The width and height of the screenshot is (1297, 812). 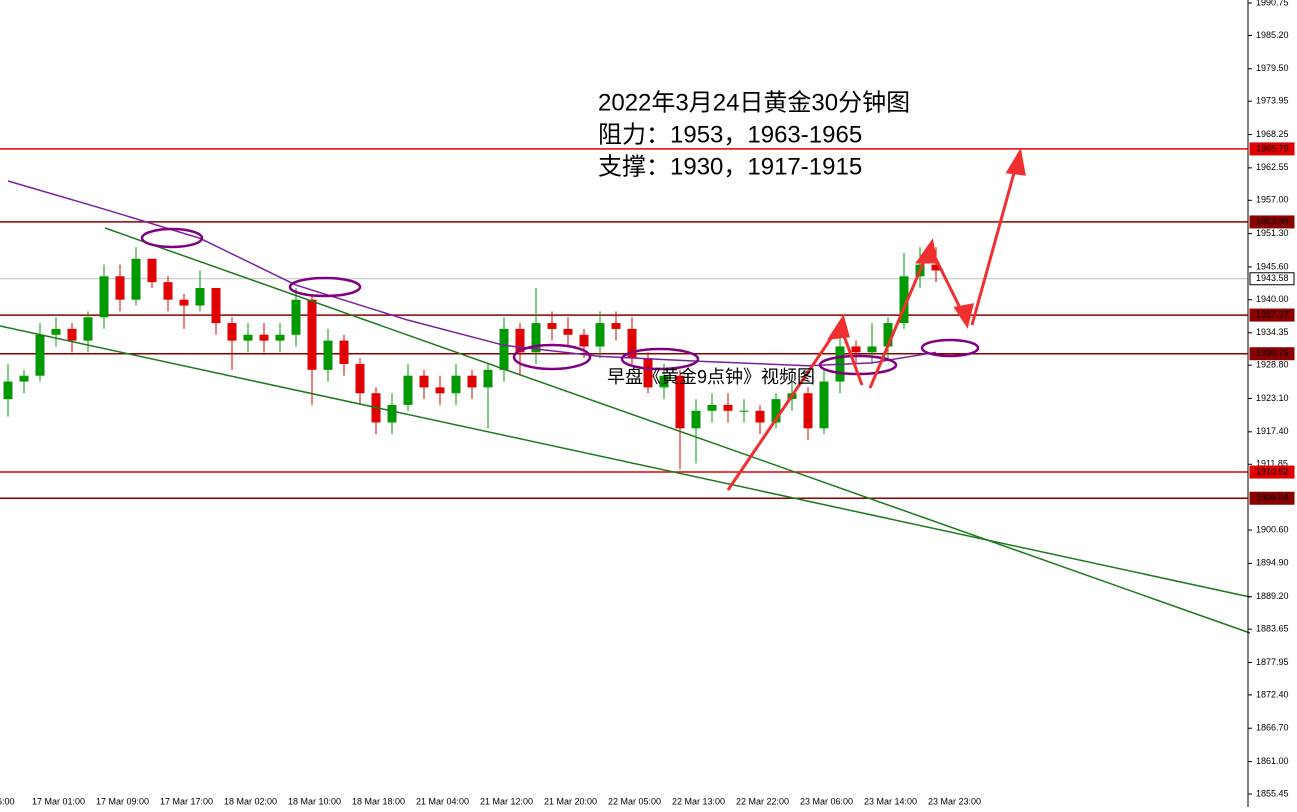 What do you see at coordinates (1272, 662) in the screenshot?
I see `y-tick-label: 1877.95` at bounding box center [1272, 662].